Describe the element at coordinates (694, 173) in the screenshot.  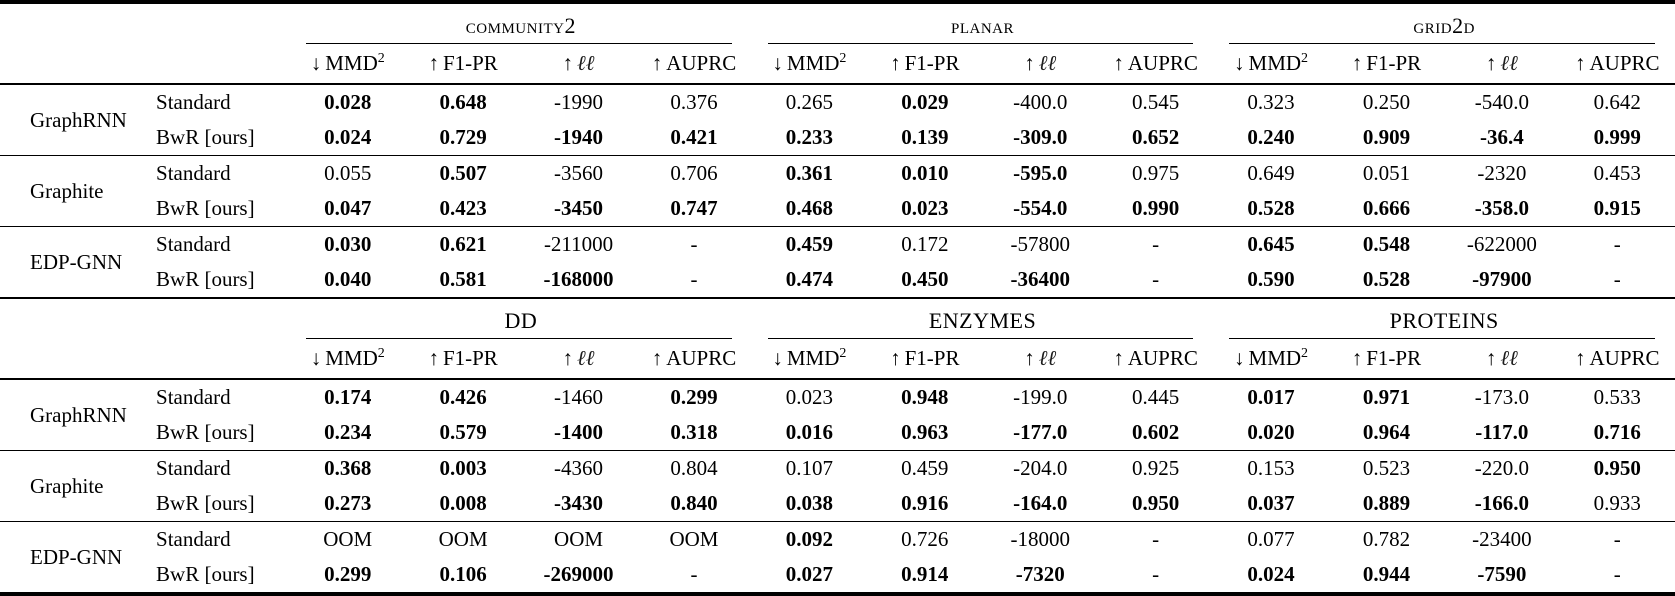
I see `metric-value: 0.706` at that location.